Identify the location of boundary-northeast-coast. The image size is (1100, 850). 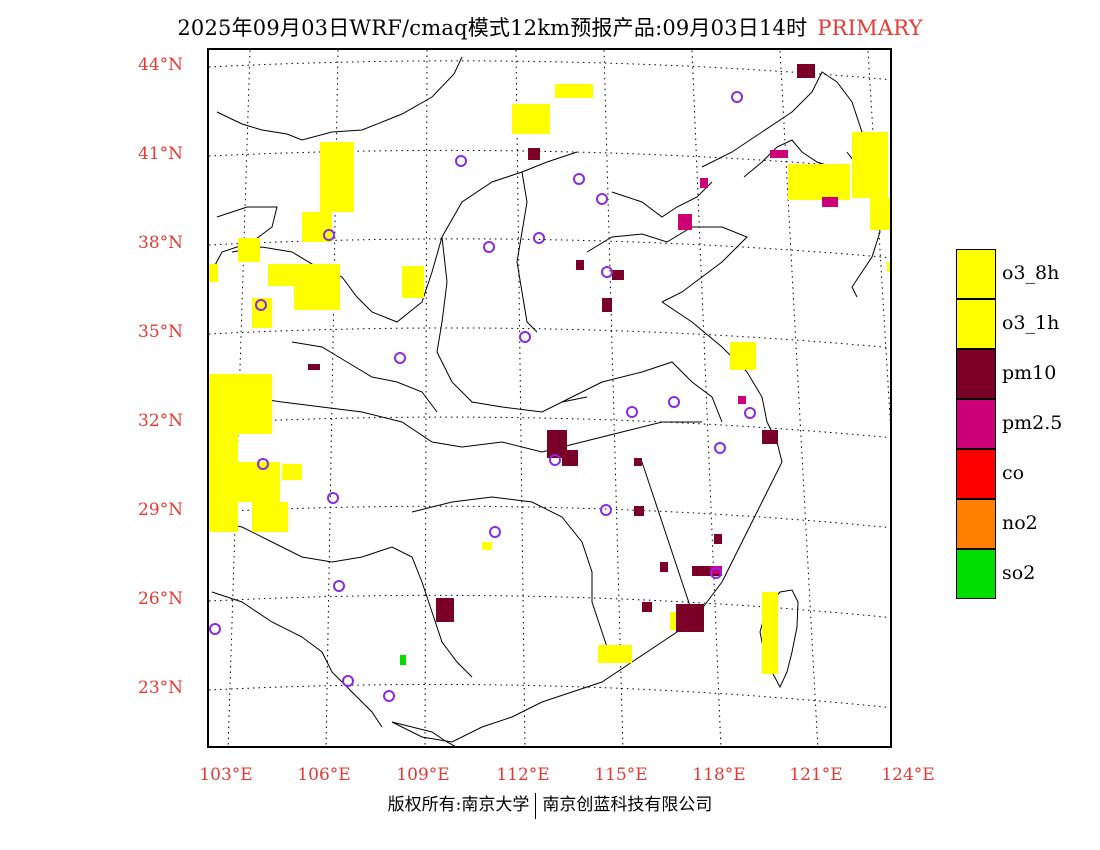
(788, 158).